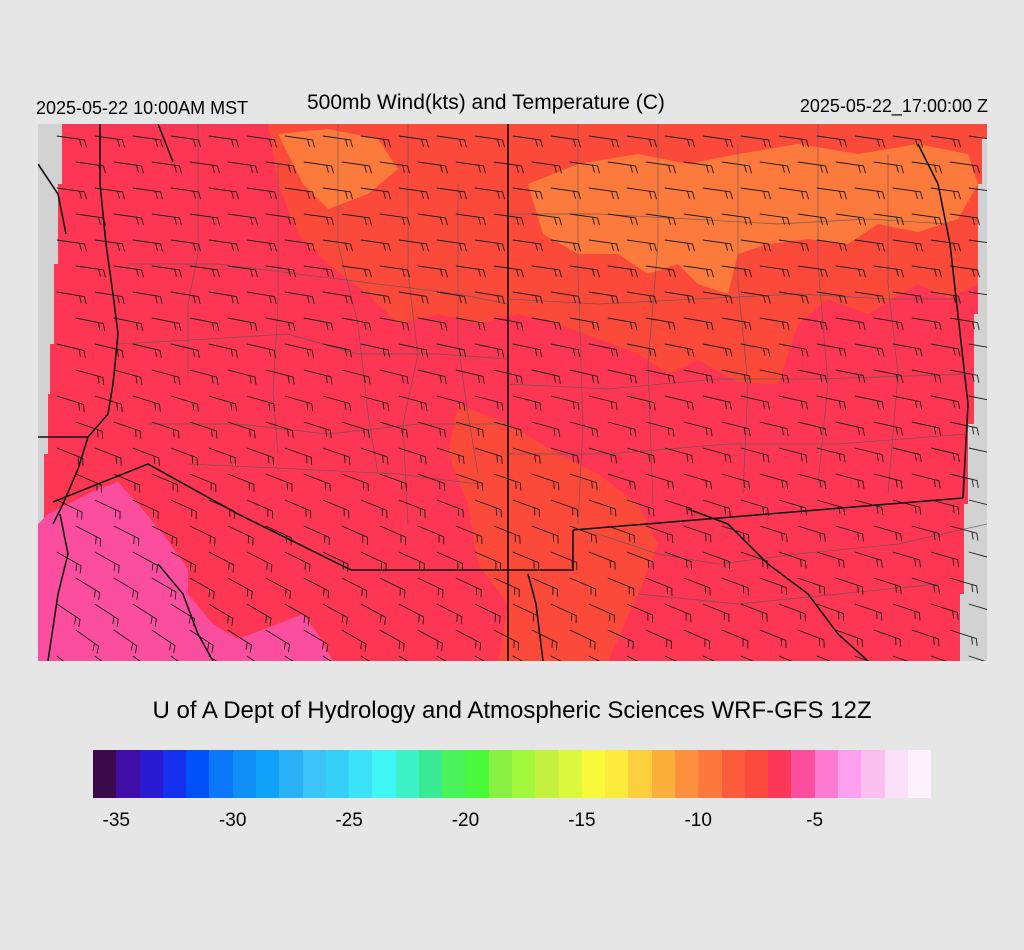 Image resolution: width=1024 pixels, height=950 pixels. I want to click on warmest-region-north, so click(753, 219).